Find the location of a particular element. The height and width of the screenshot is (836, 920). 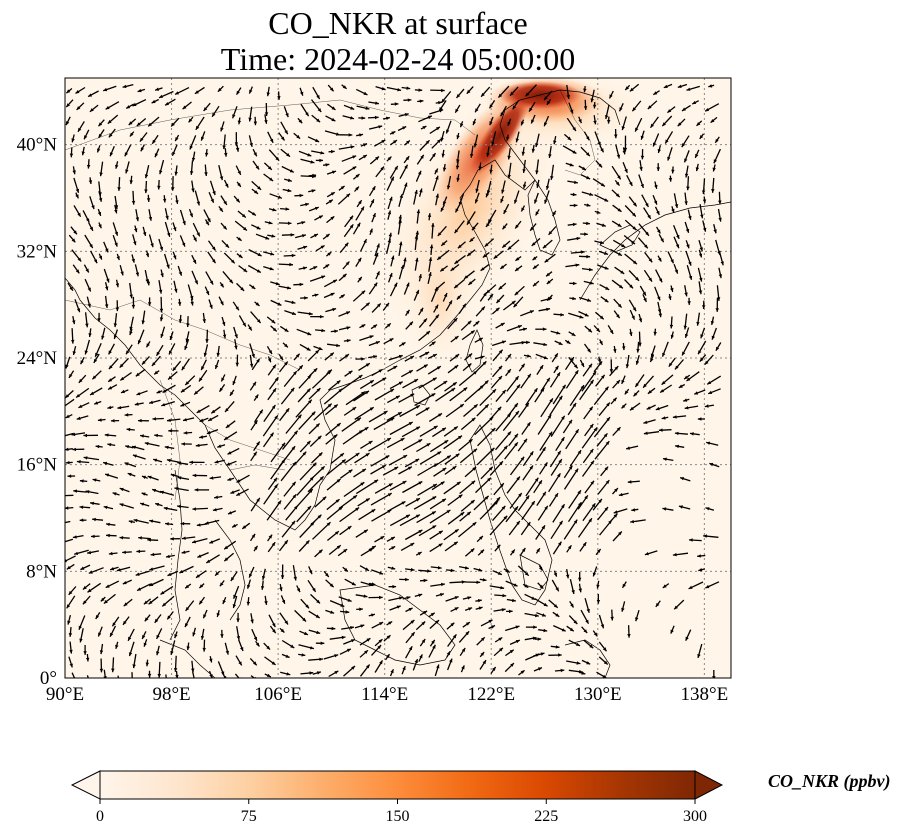

lon-tick-label: 130°E is located at coordinates (598, 694).